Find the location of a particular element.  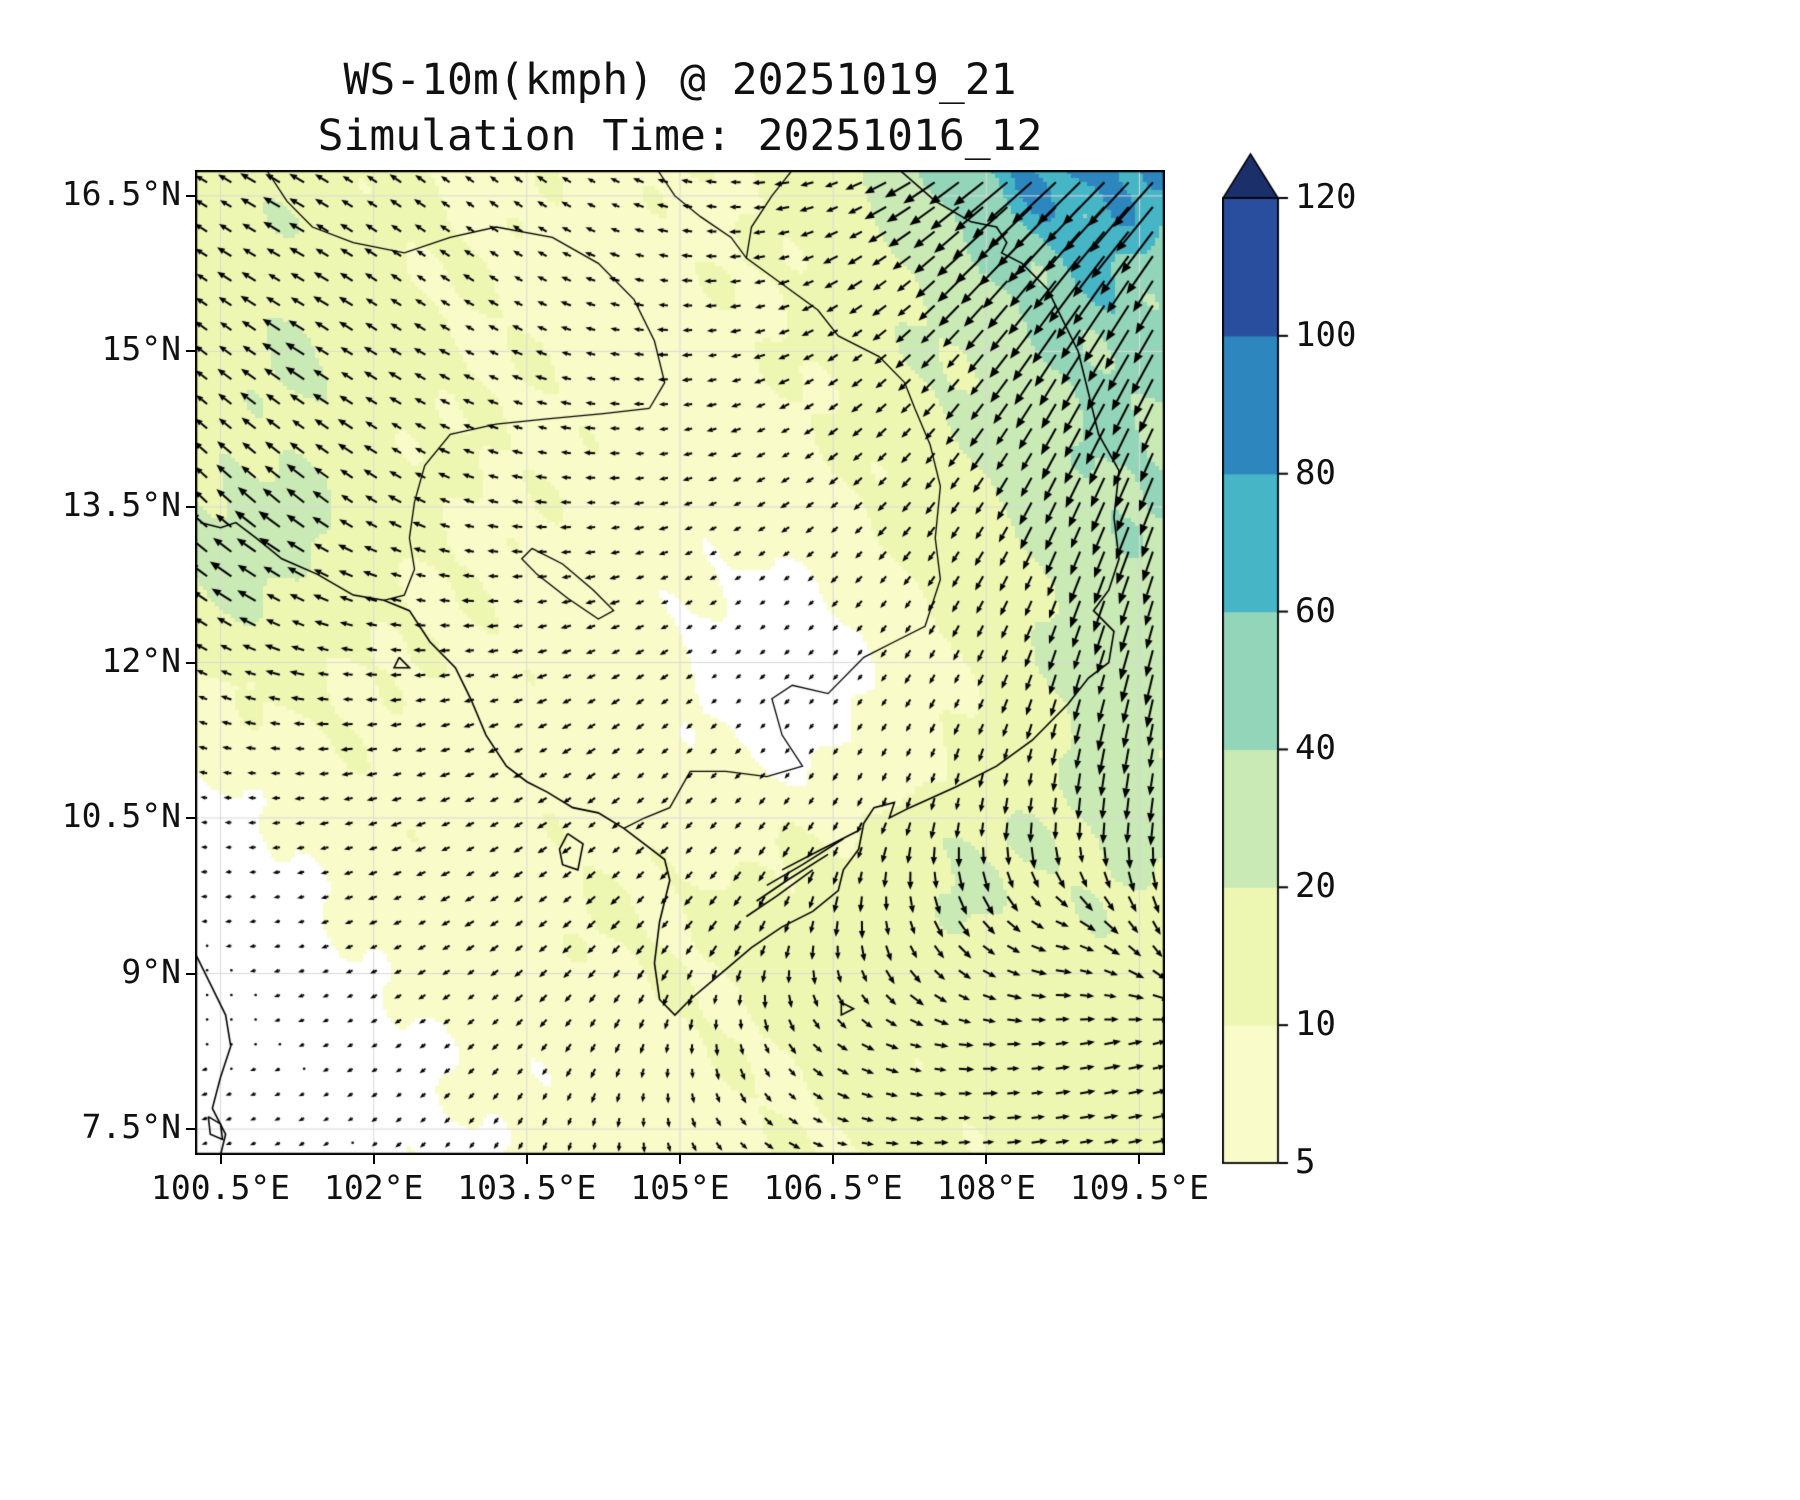

y-tick-label: 7.5°N is located at coordinates (131, 1127).